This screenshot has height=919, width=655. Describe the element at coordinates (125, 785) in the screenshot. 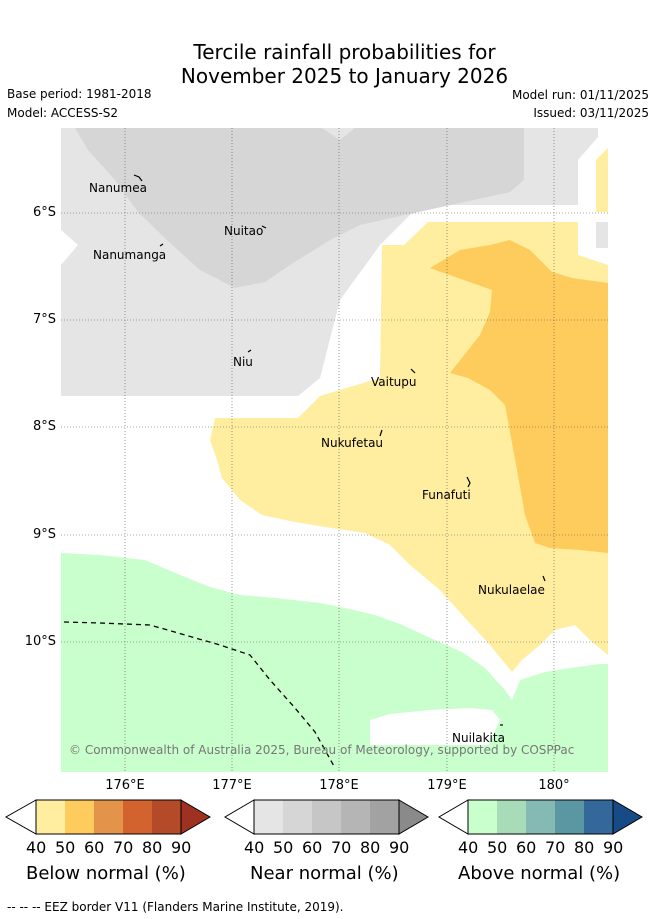

I see `lon-label: 176°E` at that location.